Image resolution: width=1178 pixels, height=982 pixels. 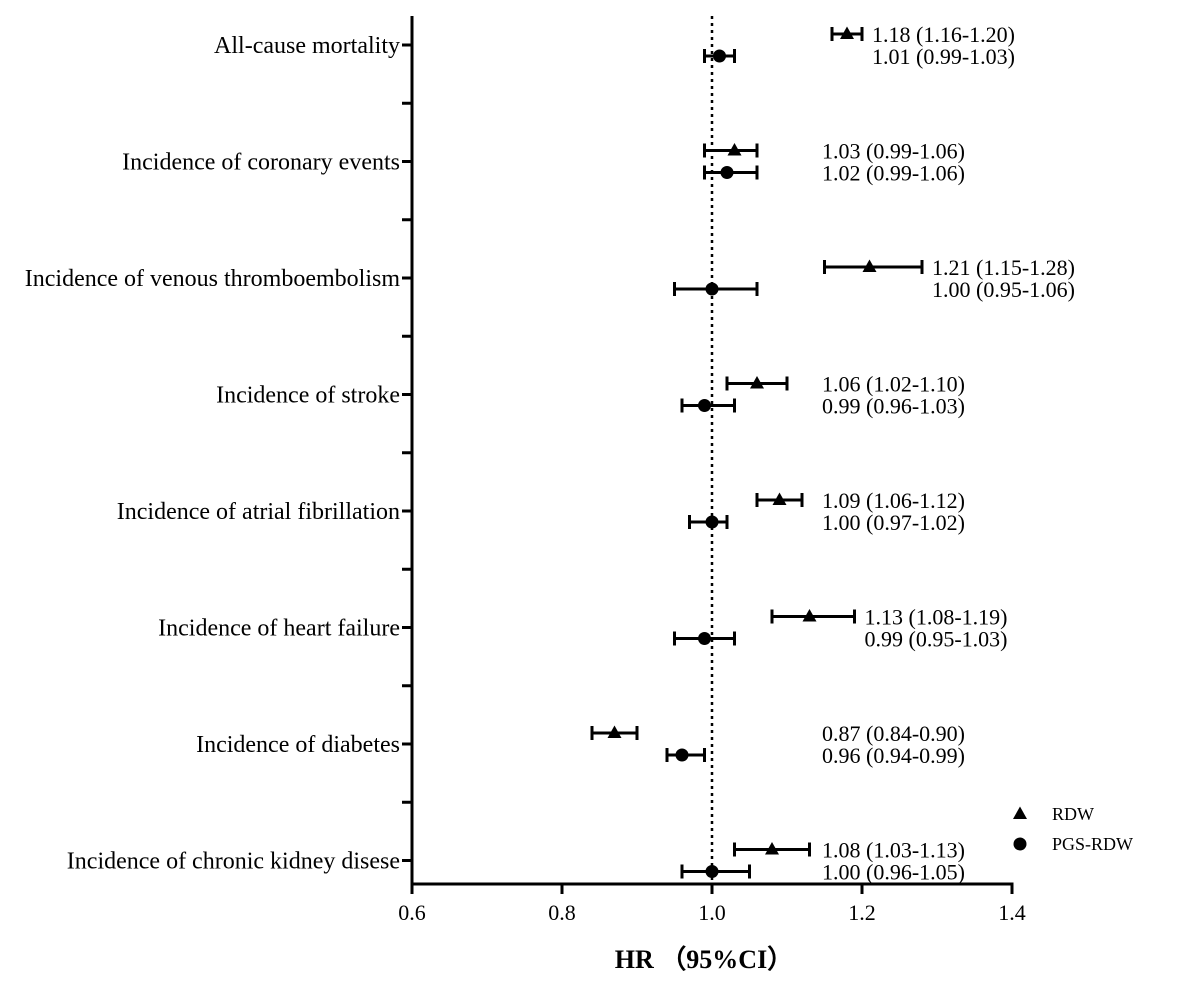 What do you see at coordinates (279, 629) in the screenshot?
I see `category-label: Incidence of heart failure` at bounding box center [279, 629].